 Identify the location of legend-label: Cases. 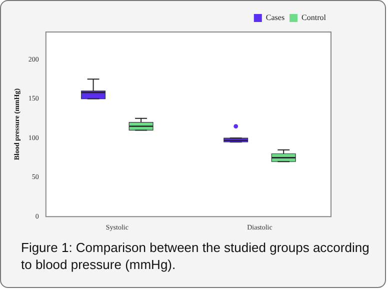
(275, 17).